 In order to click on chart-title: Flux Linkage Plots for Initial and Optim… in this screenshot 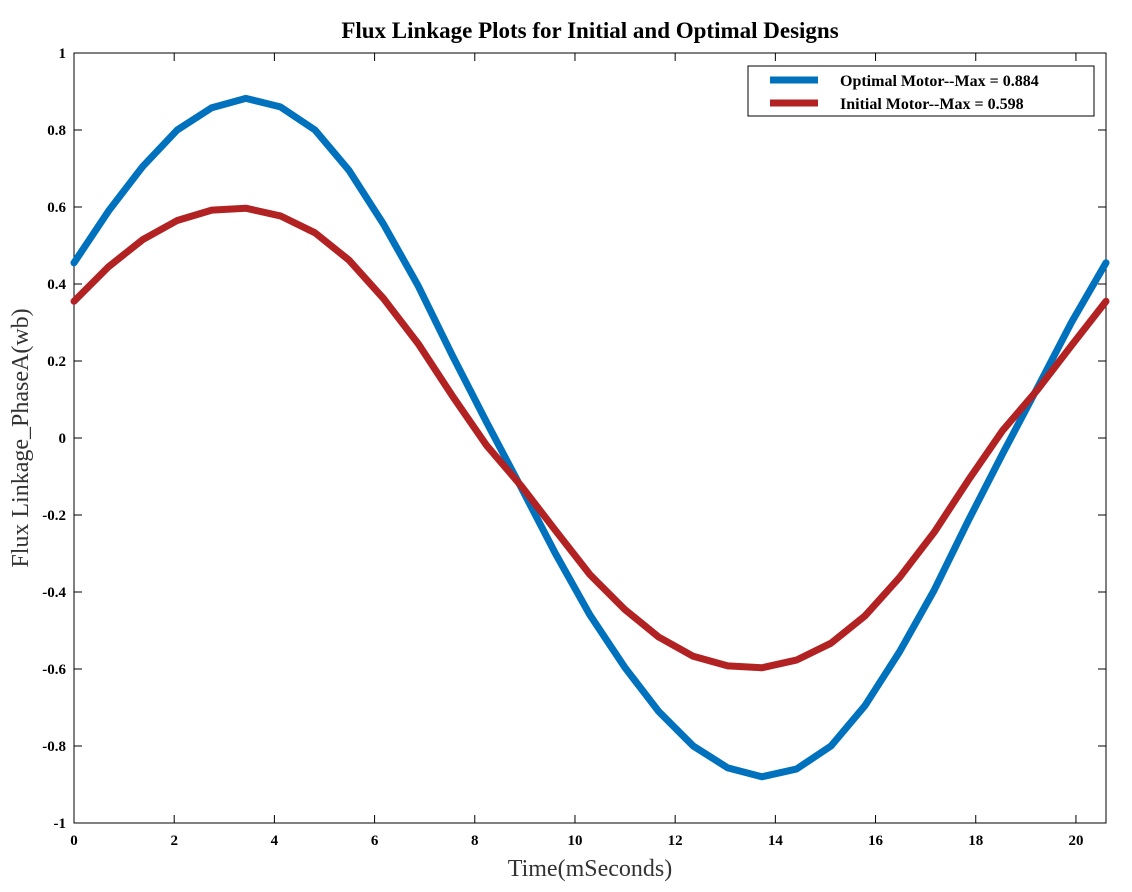, I will do `click(589, 30)`.